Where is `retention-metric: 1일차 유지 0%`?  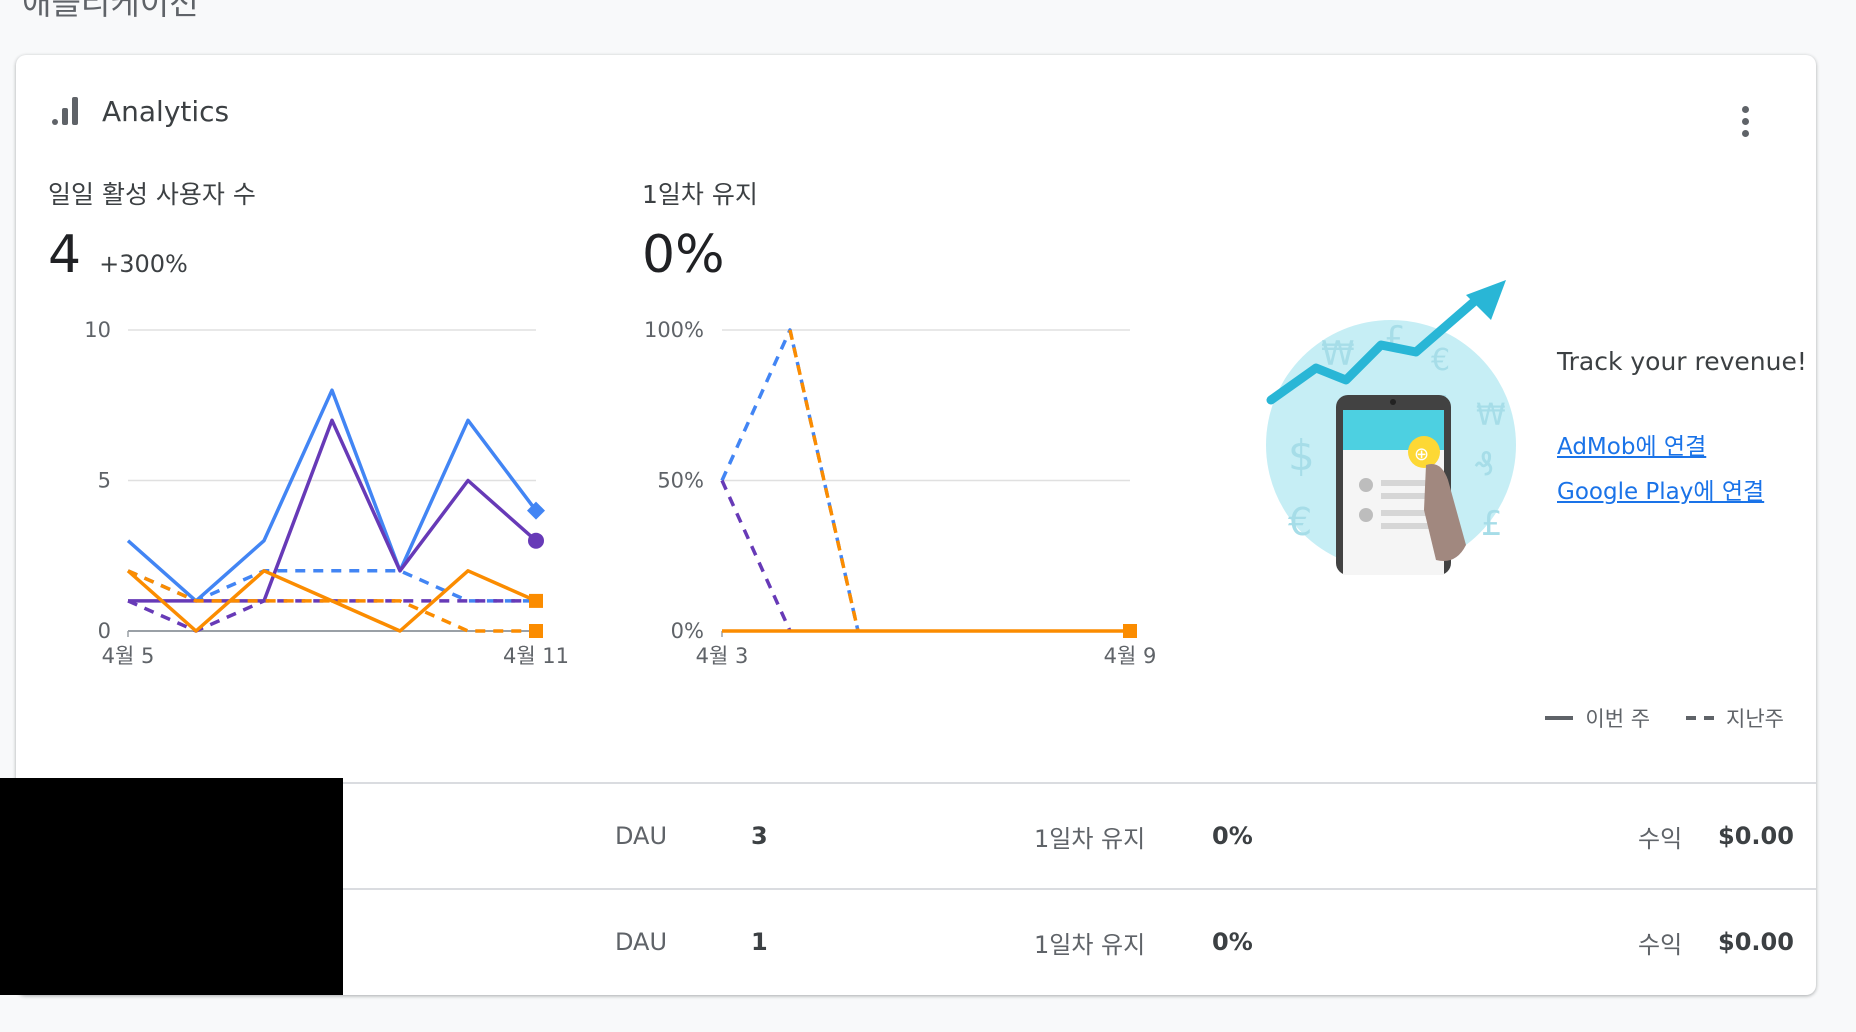
retention-metric: 1일차 유지 0% is located at coordinates (700, 230).